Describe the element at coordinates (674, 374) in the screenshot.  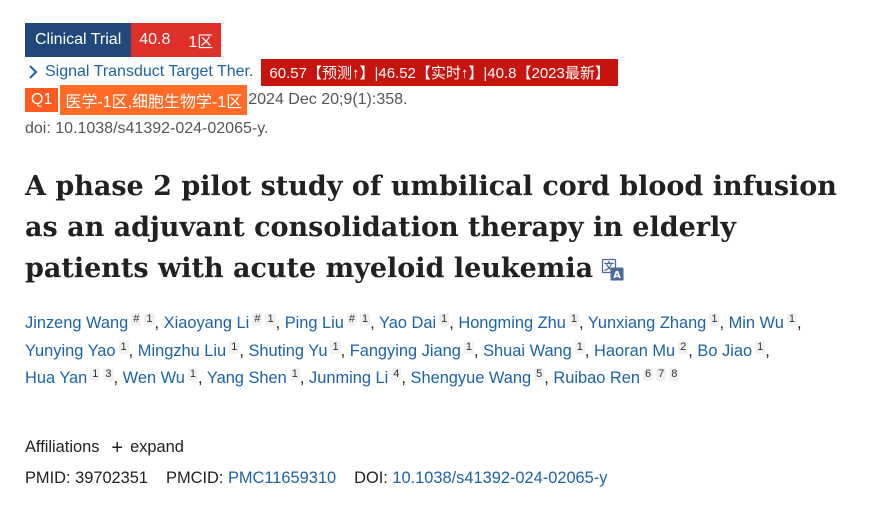
I see `affiliation-marker: 8` at that location.